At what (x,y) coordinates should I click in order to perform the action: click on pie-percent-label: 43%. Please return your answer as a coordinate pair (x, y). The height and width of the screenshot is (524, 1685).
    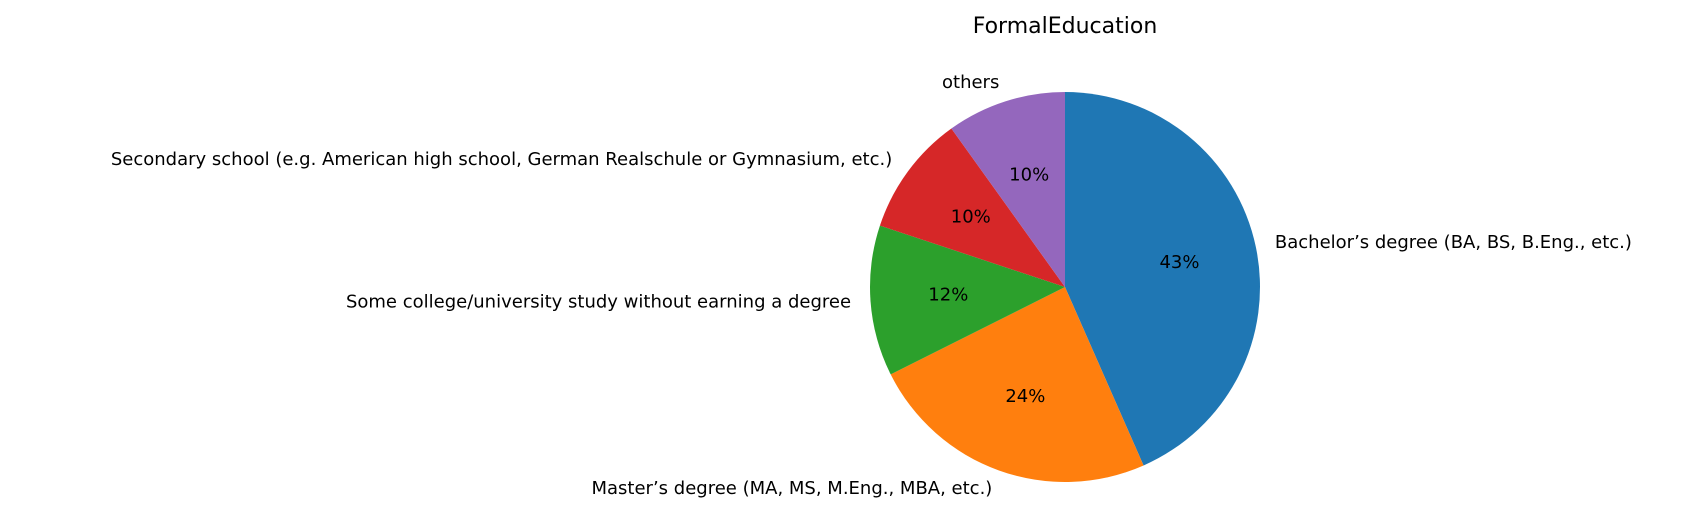
    Looking at the image, I should click on (1179, 262).